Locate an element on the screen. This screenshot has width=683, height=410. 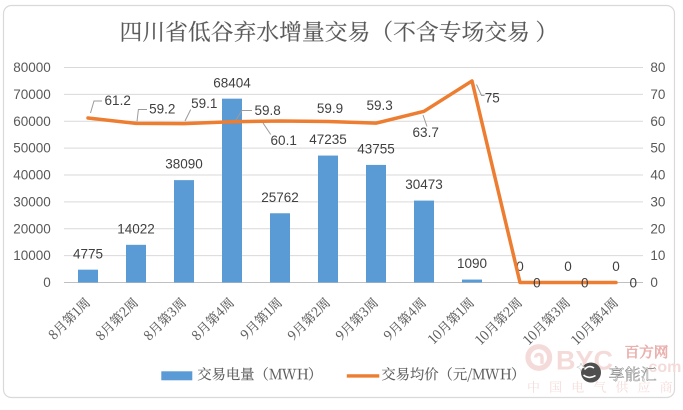
svg-text: 70 is located at coordinates (657, 94).